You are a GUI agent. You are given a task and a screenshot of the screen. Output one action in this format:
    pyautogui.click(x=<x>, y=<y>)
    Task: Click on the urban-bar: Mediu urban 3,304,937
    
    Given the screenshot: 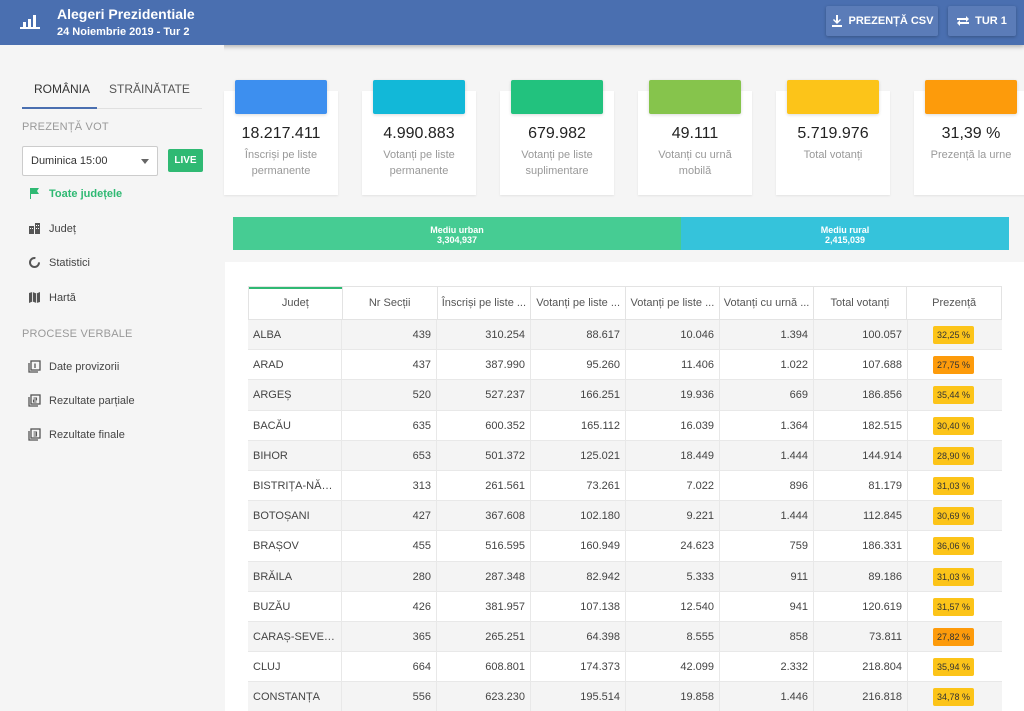 What is the action you would take?
    pyautogui.click(x=457, y=233)
    